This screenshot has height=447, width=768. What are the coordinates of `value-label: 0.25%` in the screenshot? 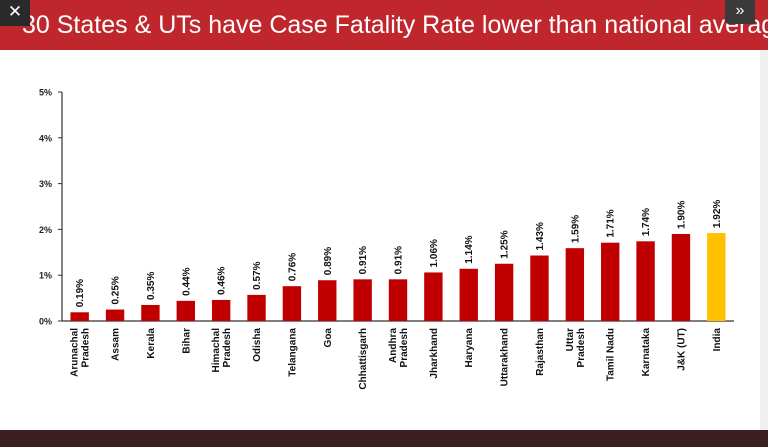 It's located at (116, 290).